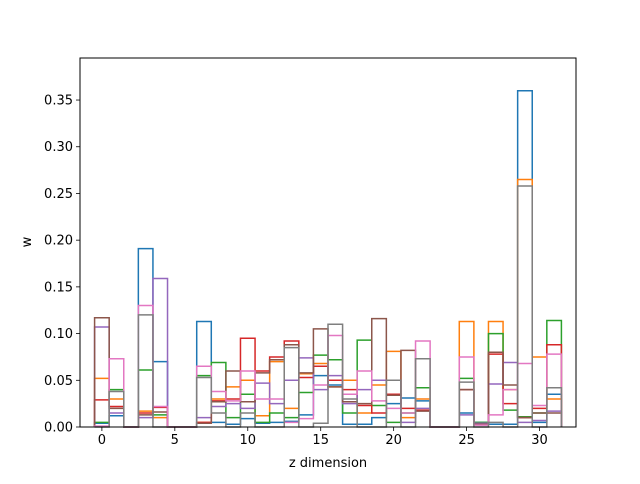 Image resolution: width=640 pixels, height=484 pixels. Describe the element at coordinates (58, 147) in the screenshot. I see `y-tick-label: 0.30` at that location.